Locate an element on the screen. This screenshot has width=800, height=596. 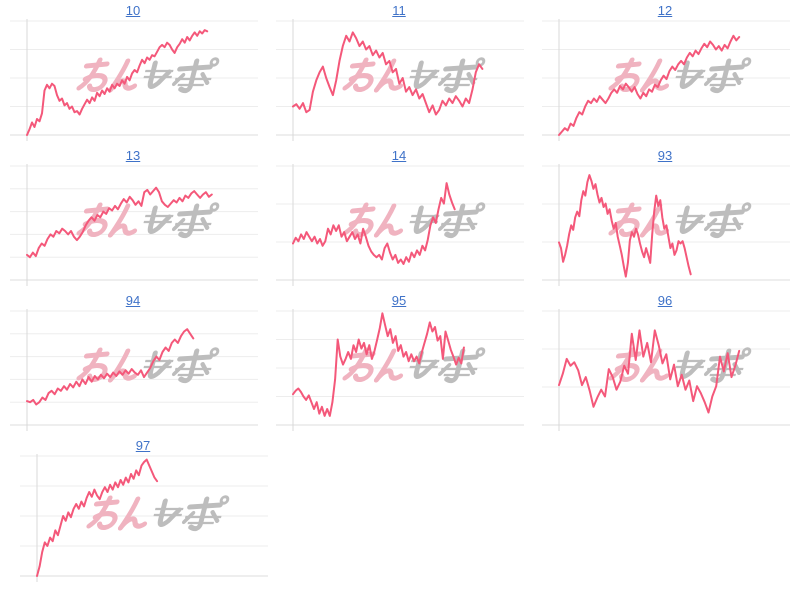
chart-title: 10 is located at coordinates (133, 11).